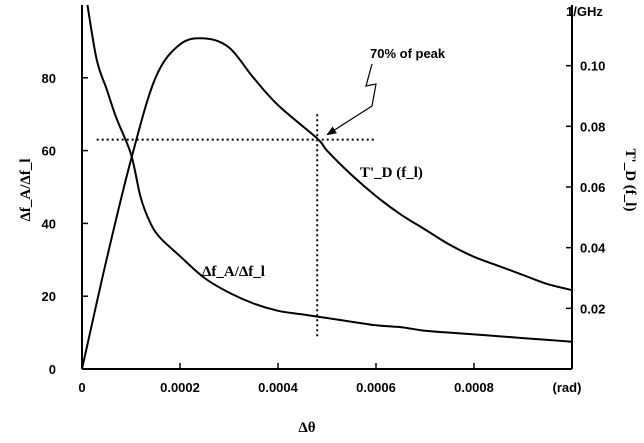  What do you see at coordinates (474, 387) in the screenshot?
I see `x-tick-label: 0.0008` at bounding box center [474, 387].